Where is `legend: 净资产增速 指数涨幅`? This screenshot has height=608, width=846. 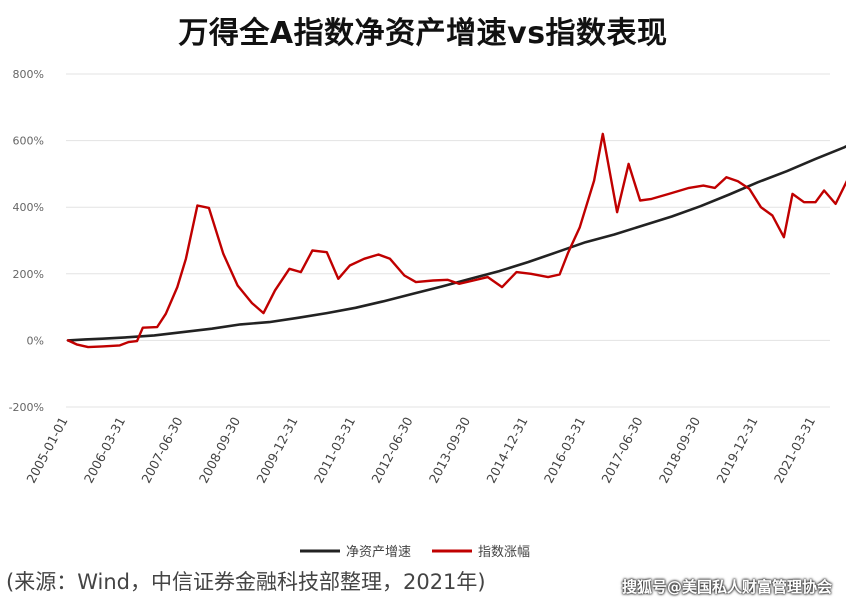
legend: 净资产增速 指数涨幅 is located at coordinates (415, 552).